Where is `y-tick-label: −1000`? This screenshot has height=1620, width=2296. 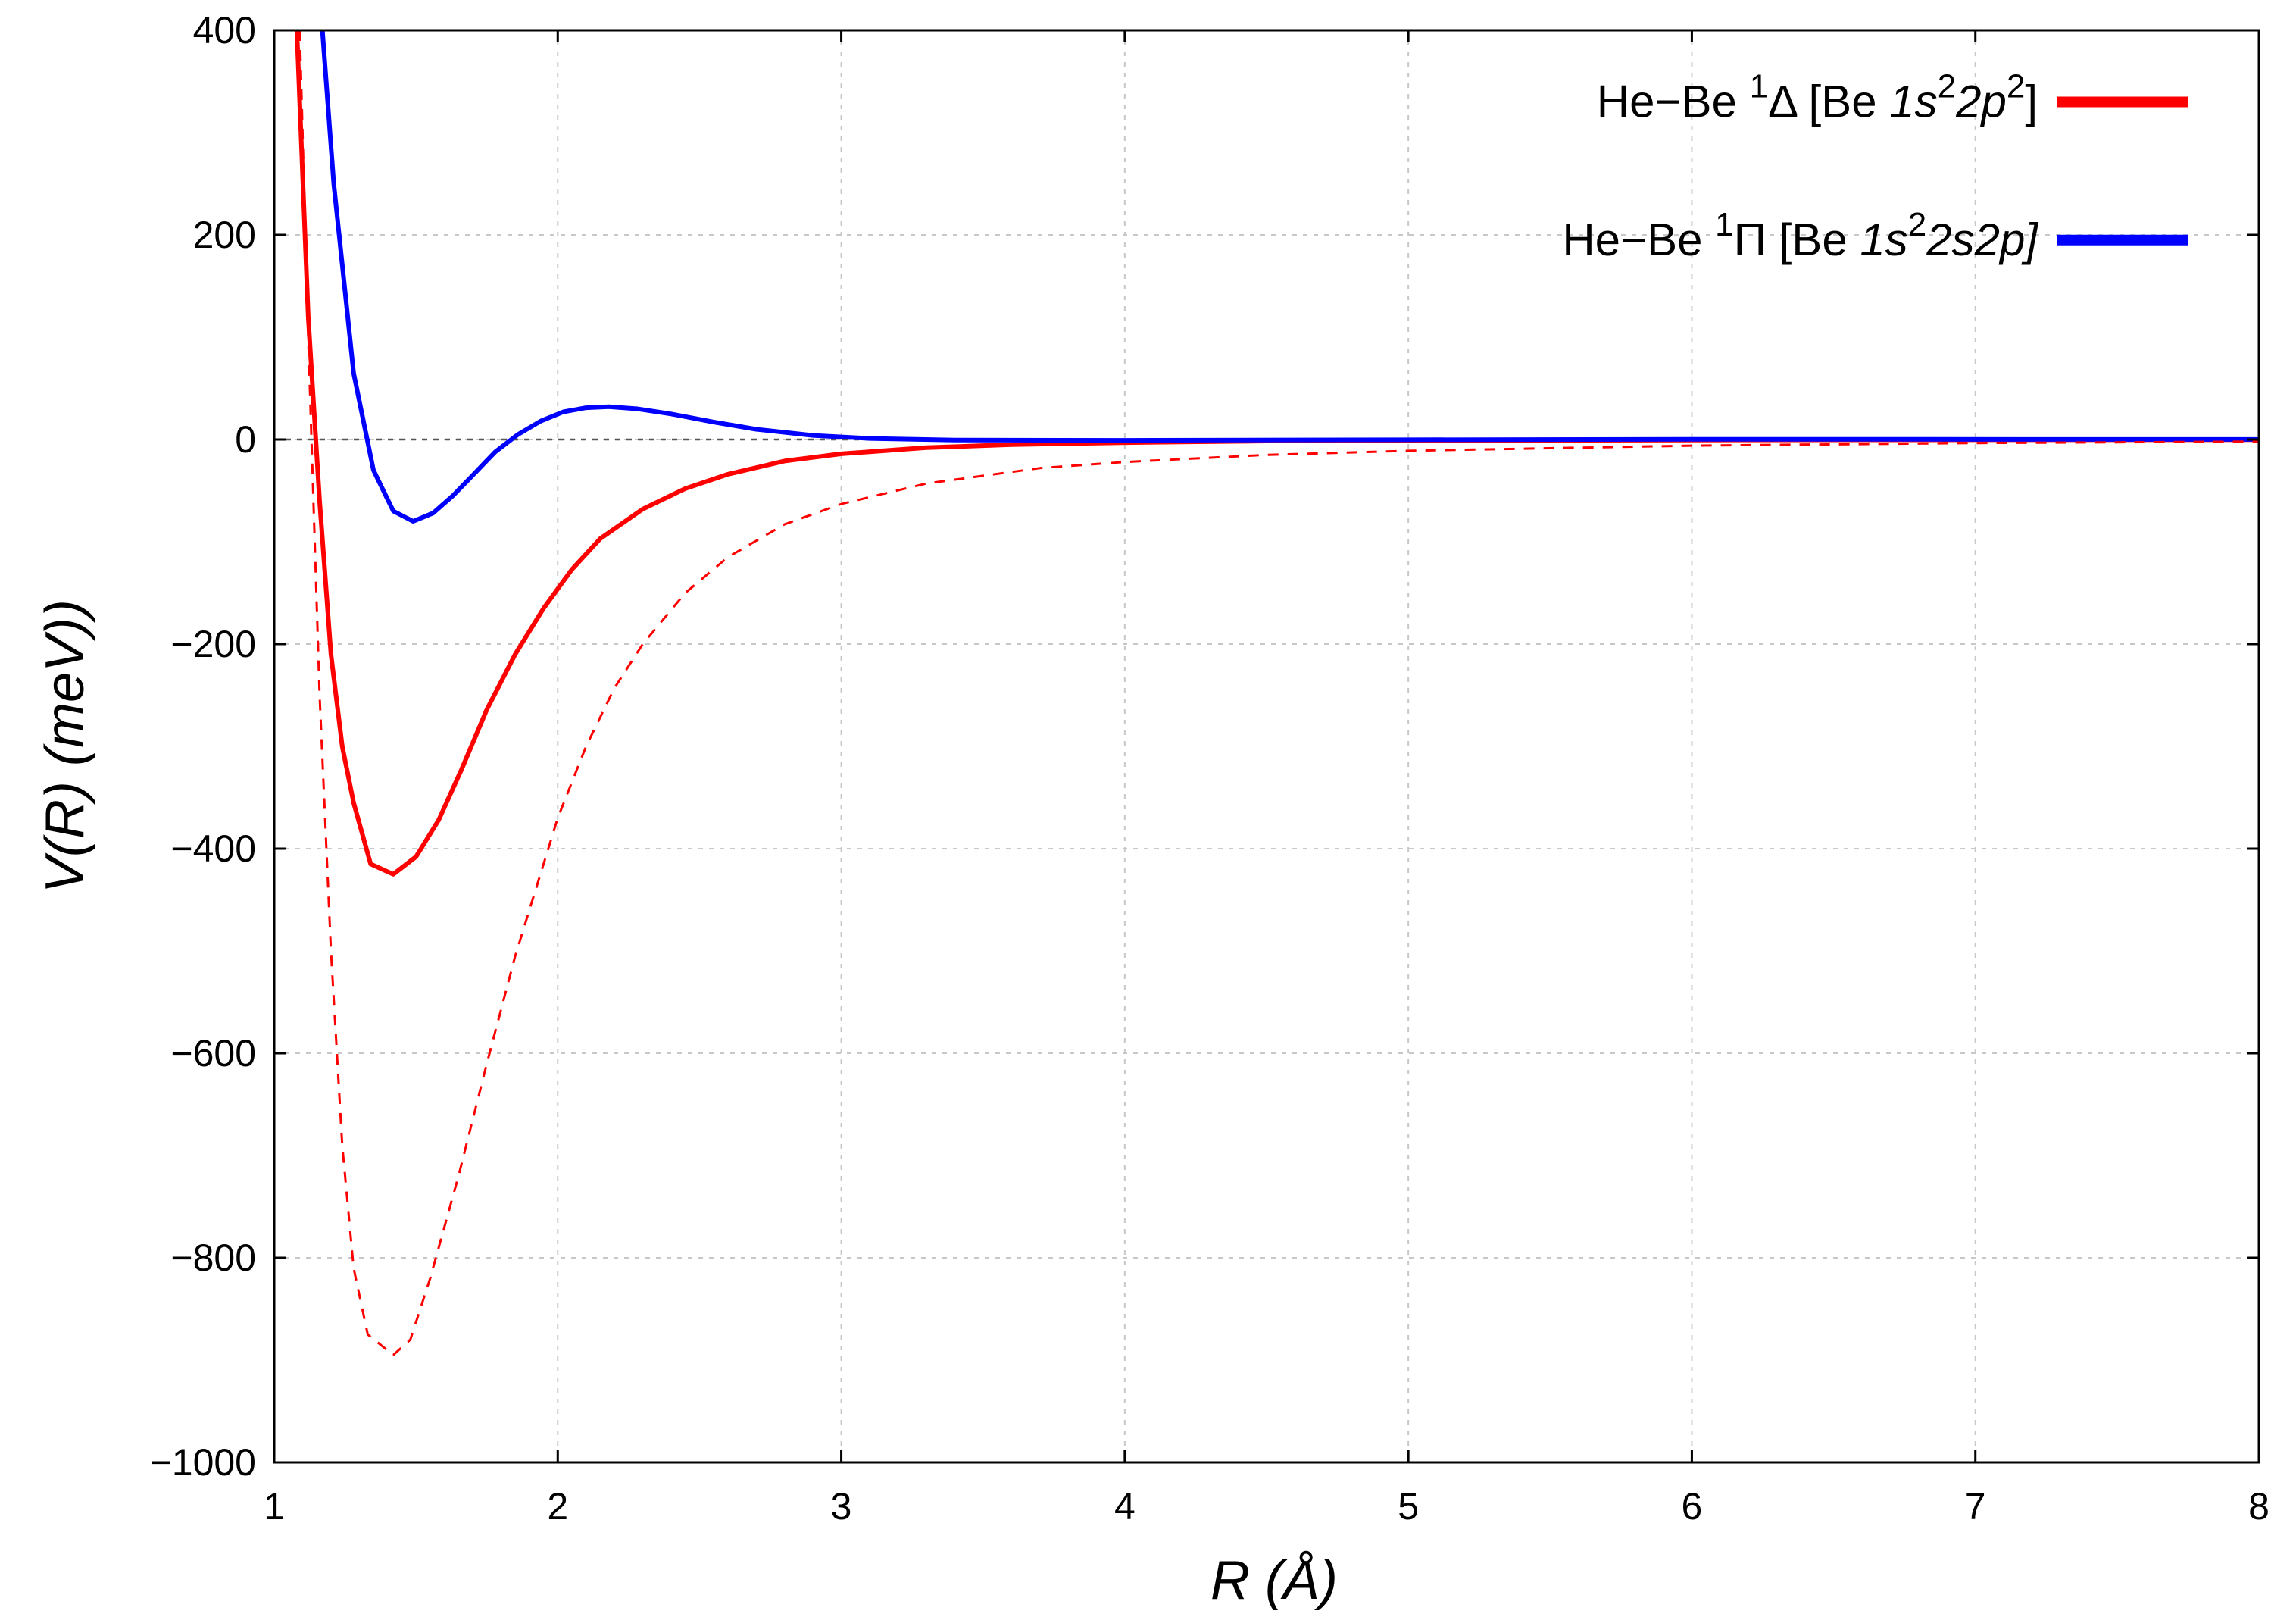 y-tick-label: −1000 is located at coordinates (203, 1462).